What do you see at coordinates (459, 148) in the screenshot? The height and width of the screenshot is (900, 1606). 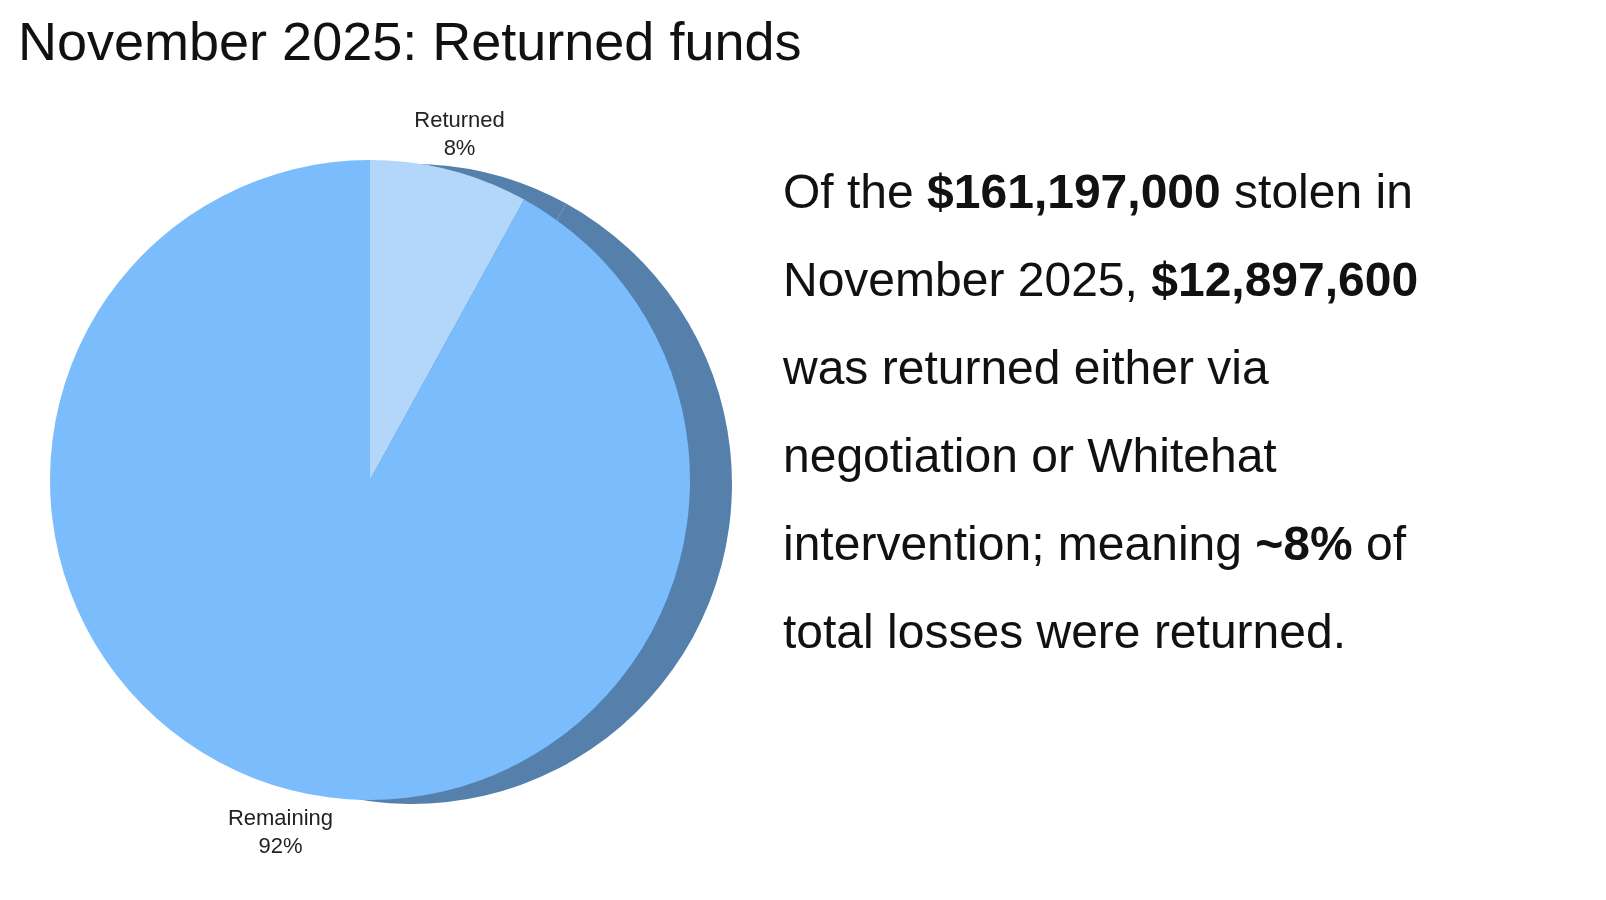 I see `data-label: 8%` at bounding box center [459, 148].